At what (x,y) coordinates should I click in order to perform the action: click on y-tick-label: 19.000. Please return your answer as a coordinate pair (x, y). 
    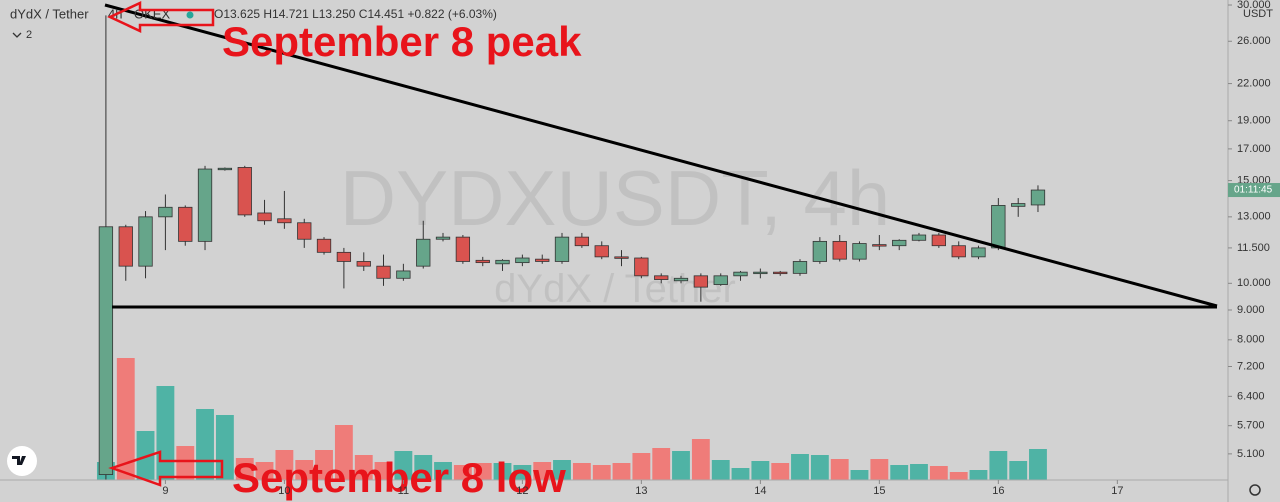
    Looking at the image, I should click on (1254, 121).